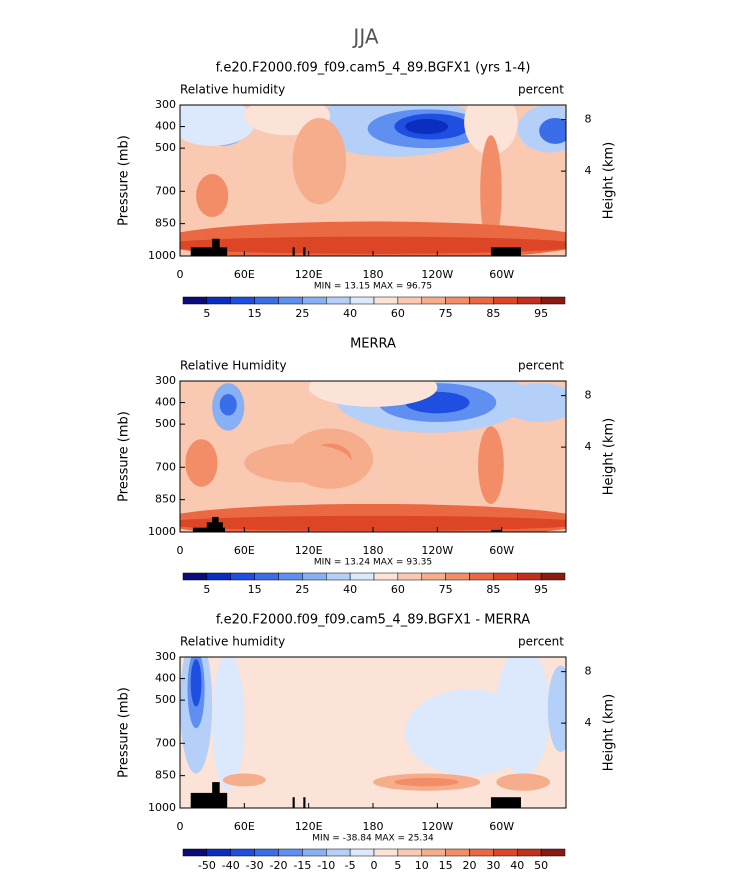  What do you see at coordinates (255, 589) in the screenshot?
I see `colorbar-label: 15` at bounding box center [255, 589].